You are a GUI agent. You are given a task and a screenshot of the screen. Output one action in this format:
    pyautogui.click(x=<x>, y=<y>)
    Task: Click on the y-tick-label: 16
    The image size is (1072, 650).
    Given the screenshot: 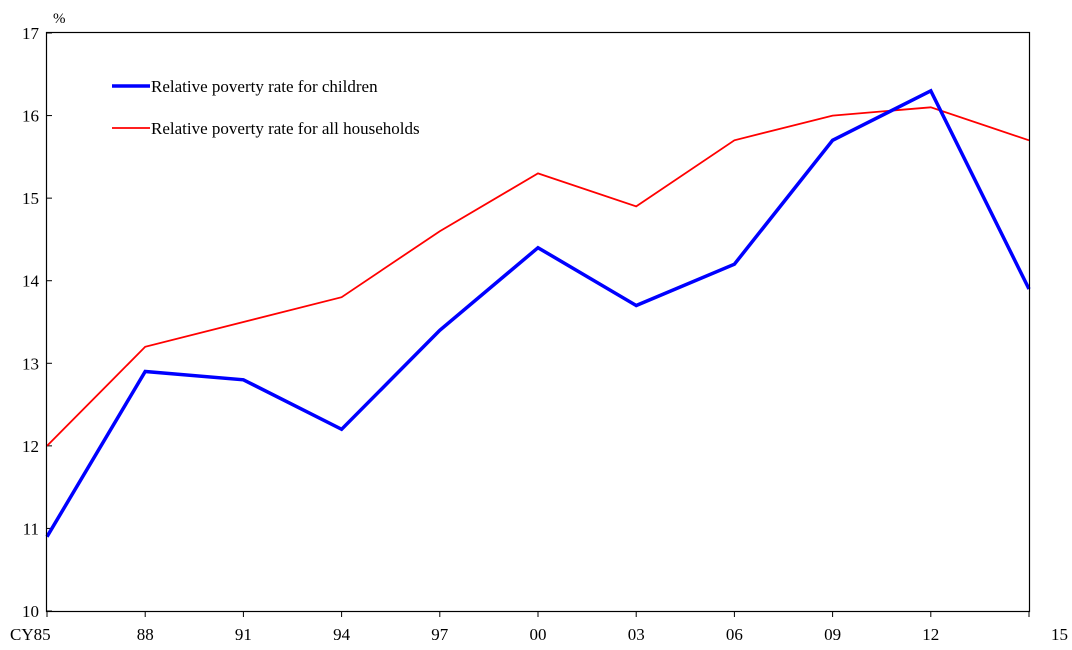 What is the action you would take?
    pyautogui.click(x=30, y=116)
    